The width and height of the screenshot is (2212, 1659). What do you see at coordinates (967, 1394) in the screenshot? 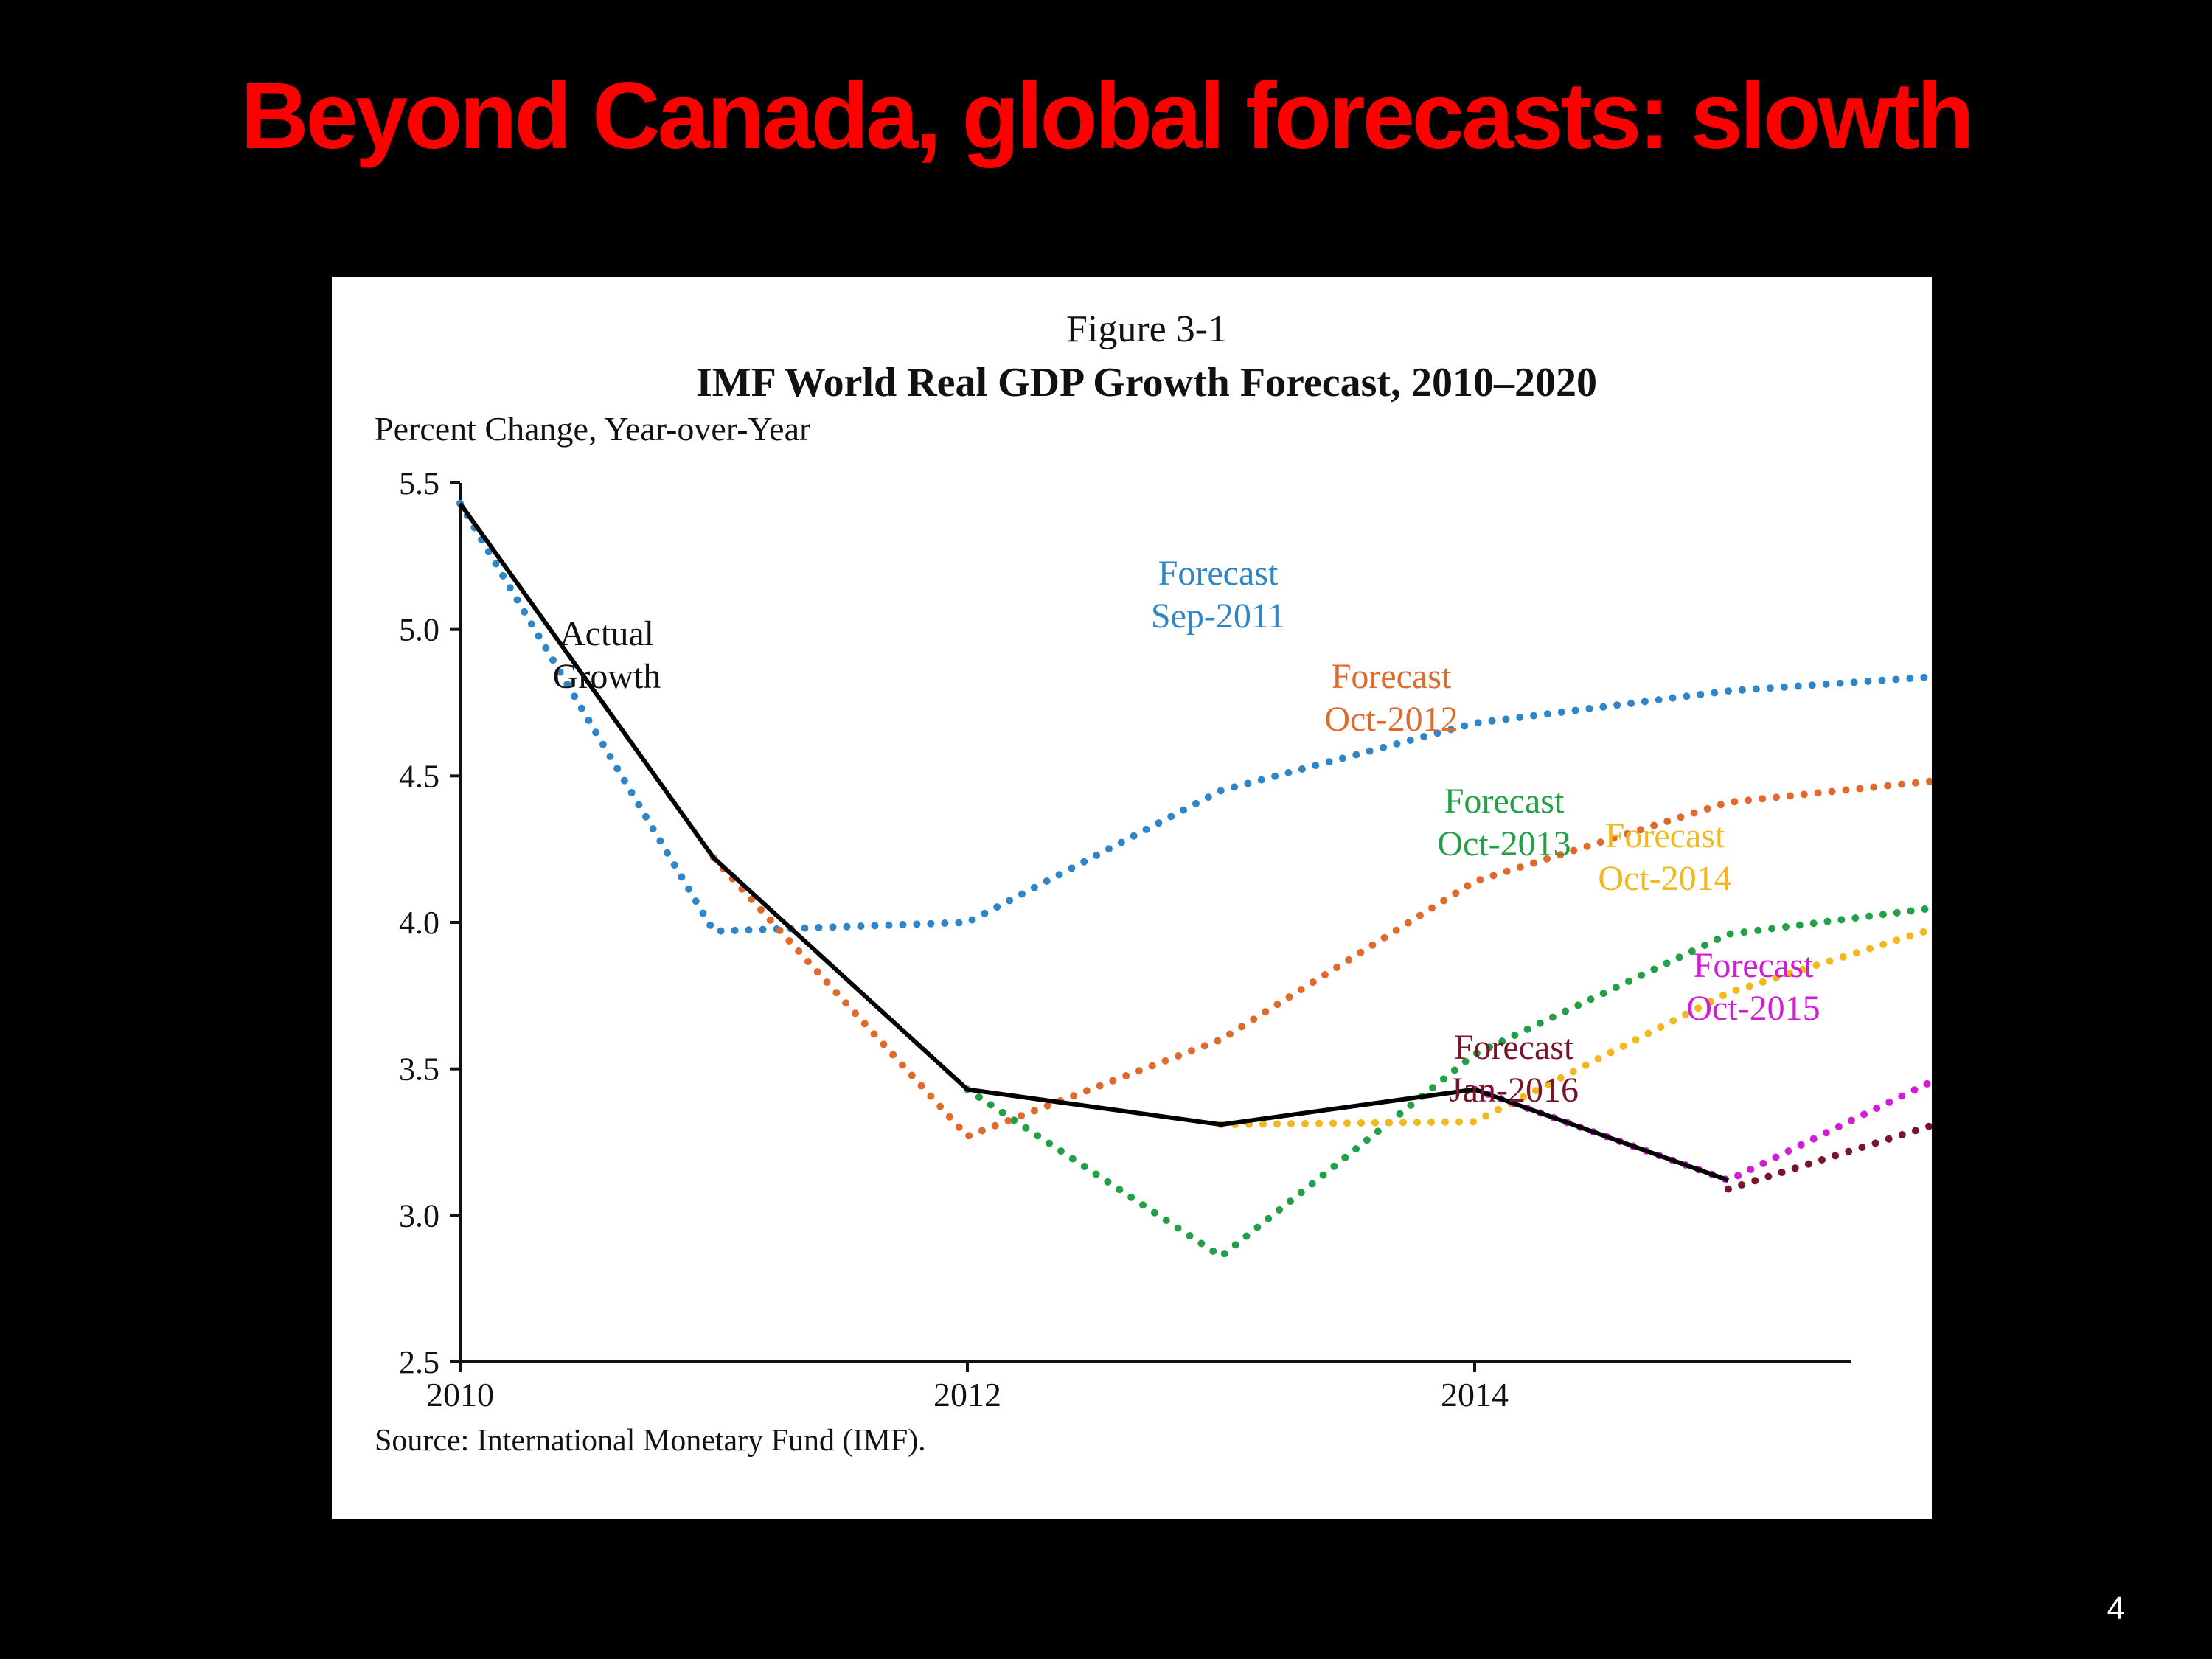
I see `x-tick-label: 2012` at bounding box center [967, 1394].